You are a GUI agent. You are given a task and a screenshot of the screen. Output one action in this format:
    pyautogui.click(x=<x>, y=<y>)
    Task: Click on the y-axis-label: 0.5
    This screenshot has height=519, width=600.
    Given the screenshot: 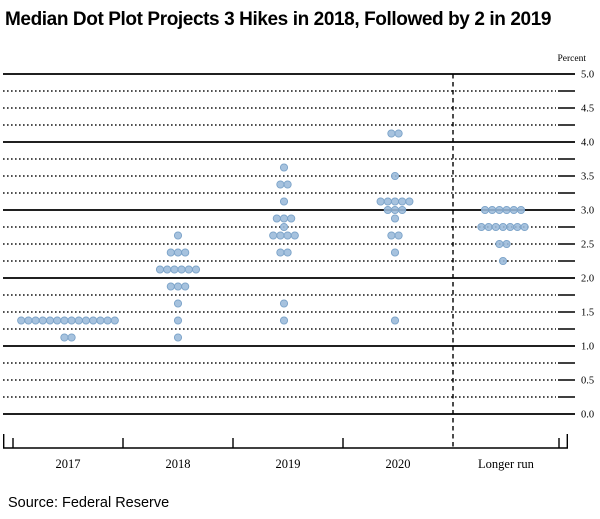 What is the action you would take?
    pyautogui.click(x=587, y=381)
    